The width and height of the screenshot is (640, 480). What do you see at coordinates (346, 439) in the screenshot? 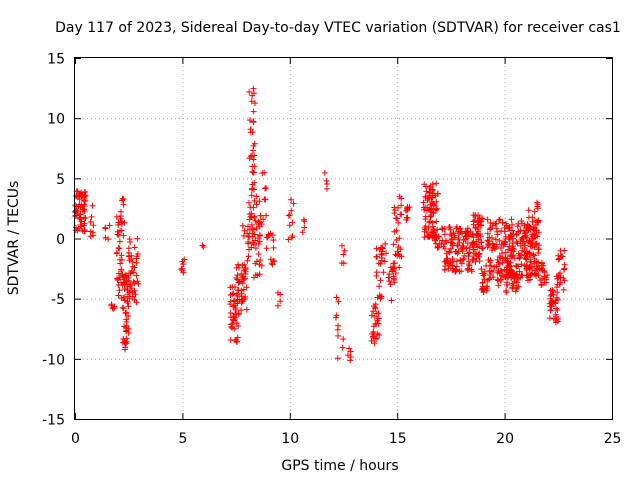
I see `x-tick-labels: 0 5 10 15 20 25` at bounding box center [346, 439].